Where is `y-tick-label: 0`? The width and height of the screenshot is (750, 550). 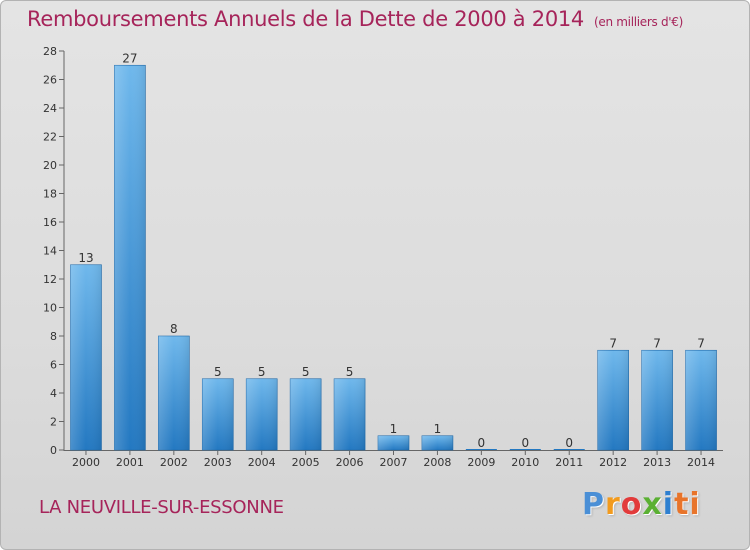
y-tick-label: 0 is located at coordinates (53, 450).